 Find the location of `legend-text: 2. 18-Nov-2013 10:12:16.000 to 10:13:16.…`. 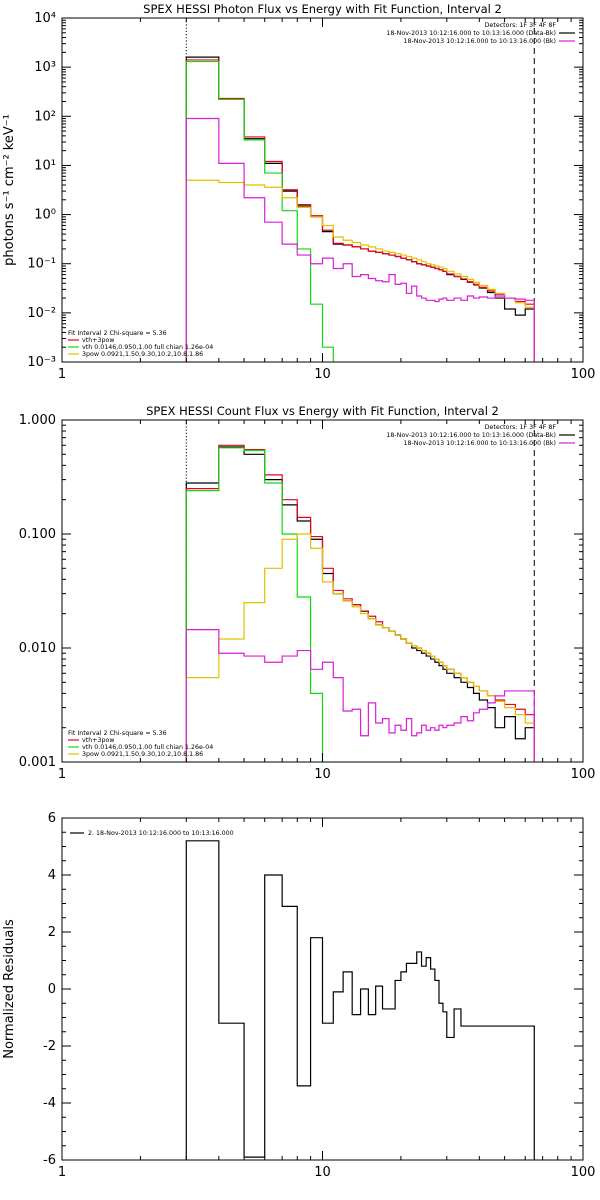

legend-text: 2. 18-Nov-2013 10:12:16.000 to 10:13:16.… is located at coordinates (161, 833).